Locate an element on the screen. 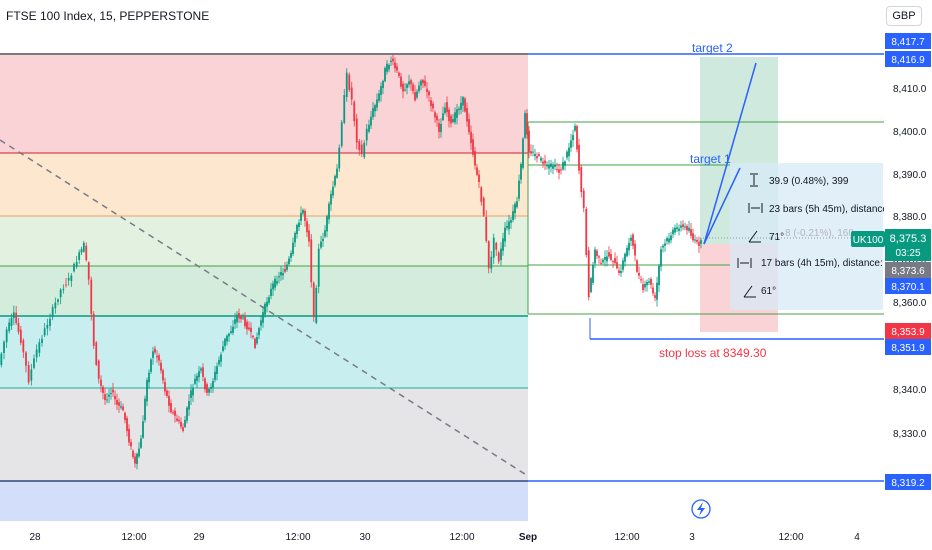 This screenshot has width=932, height=550. target1-label: target 1 is located at coordinates (710, 159).